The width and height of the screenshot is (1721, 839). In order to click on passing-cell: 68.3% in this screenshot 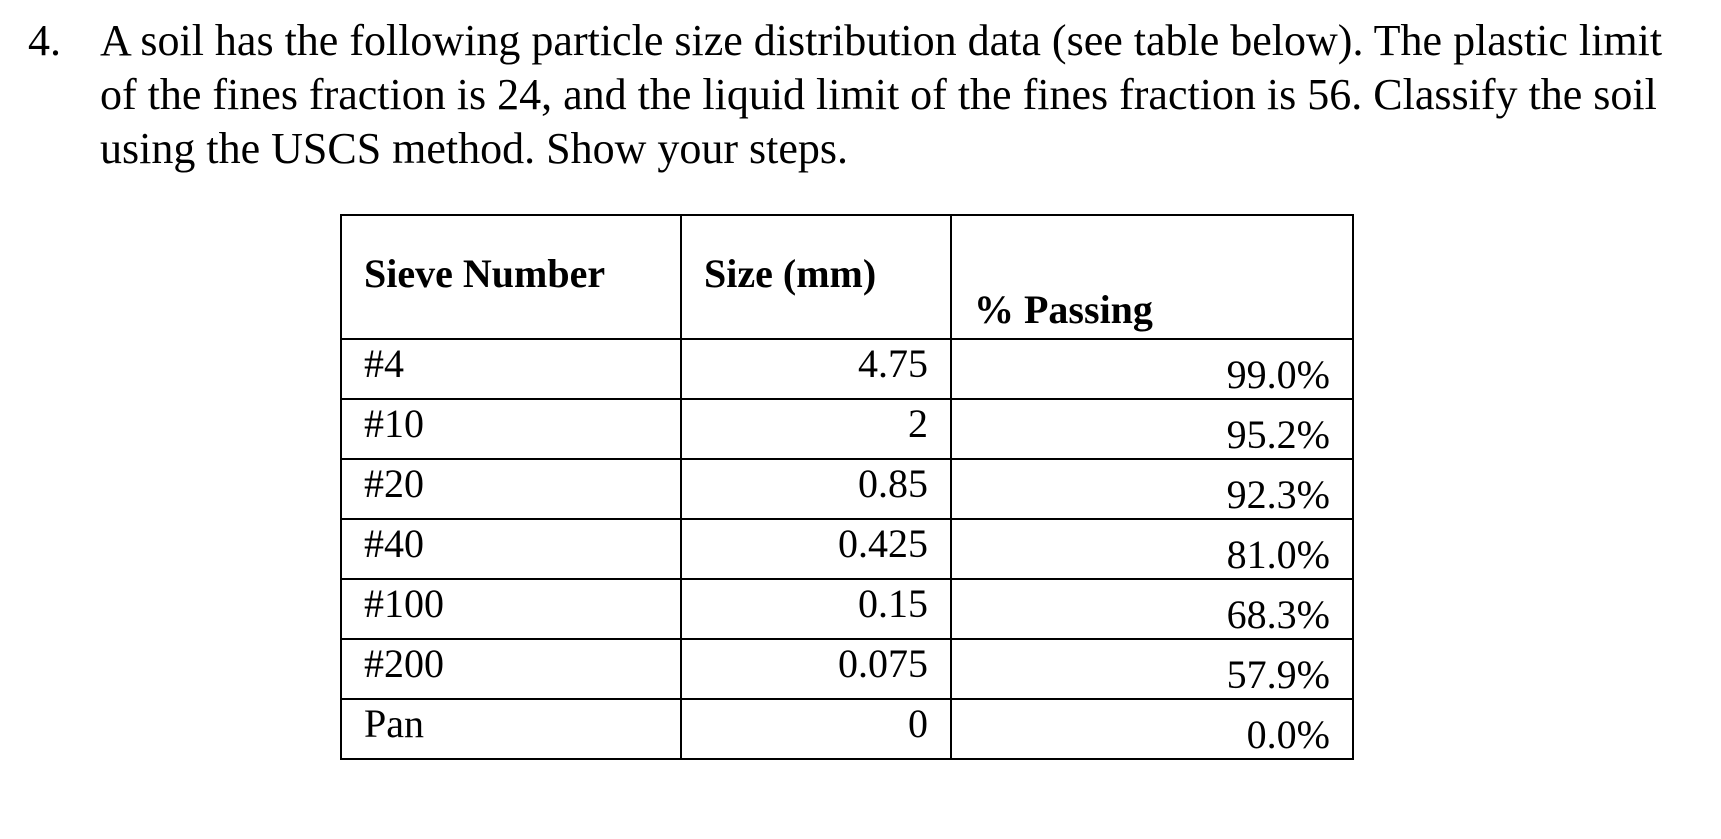, I will do `click(1152, 609)`.